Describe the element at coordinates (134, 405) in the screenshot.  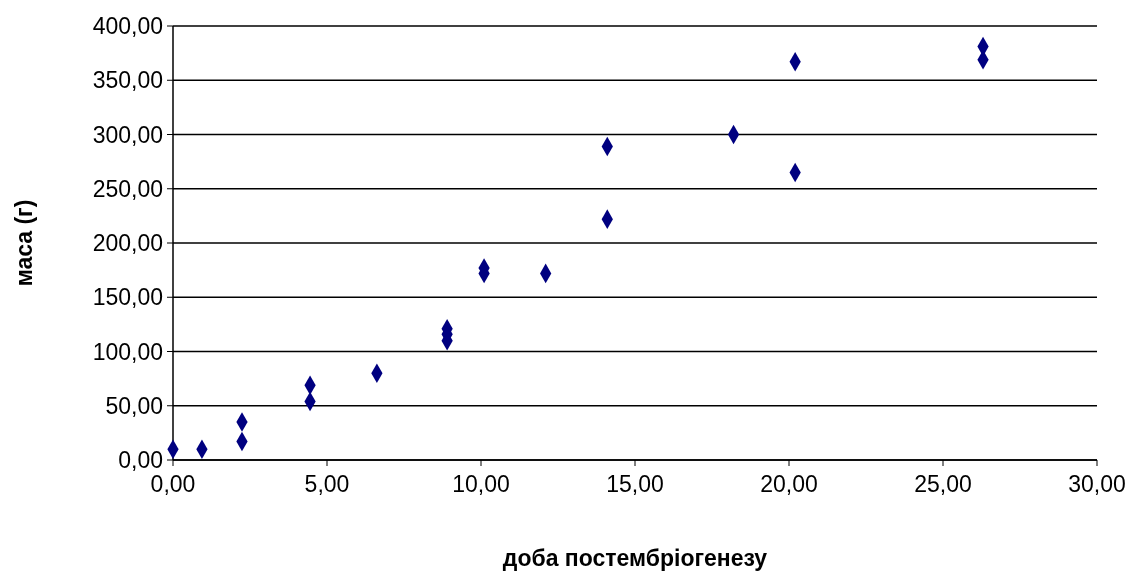
I see `y-tick-label: 50,00` at that location.